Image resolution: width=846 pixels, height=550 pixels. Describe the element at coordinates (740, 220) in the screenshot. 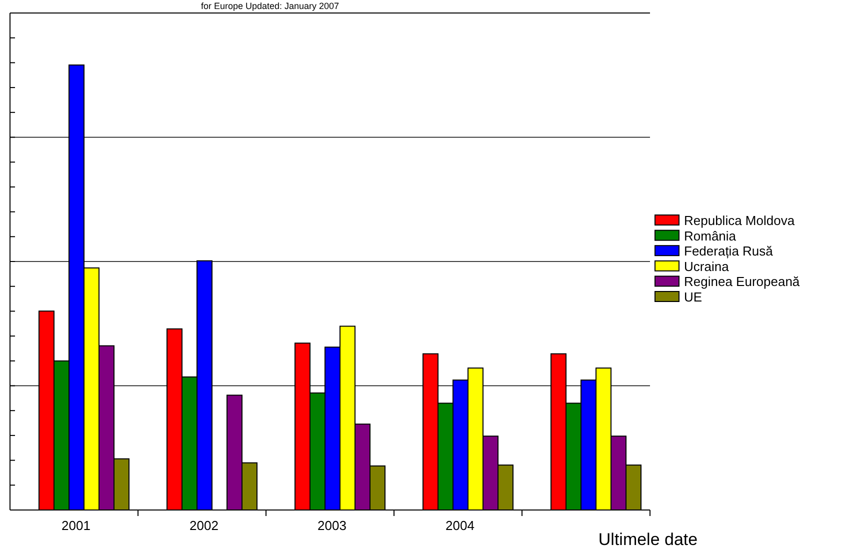

I see `legend-label: Republica Moldova` at that location.